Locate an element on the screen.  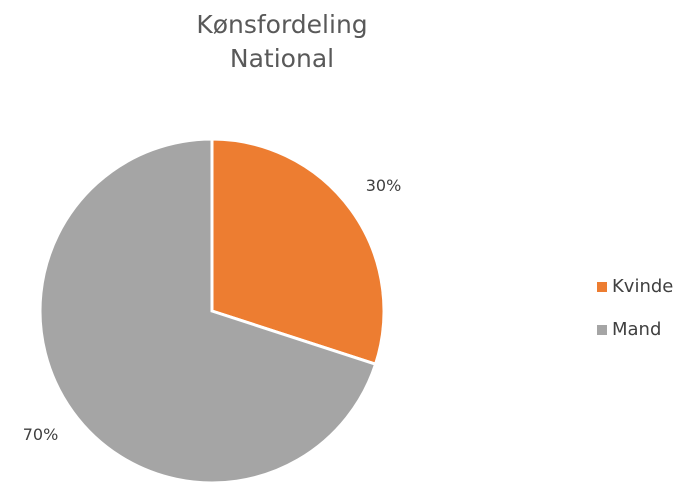
pie-slice is located at coordinates (298, 252).